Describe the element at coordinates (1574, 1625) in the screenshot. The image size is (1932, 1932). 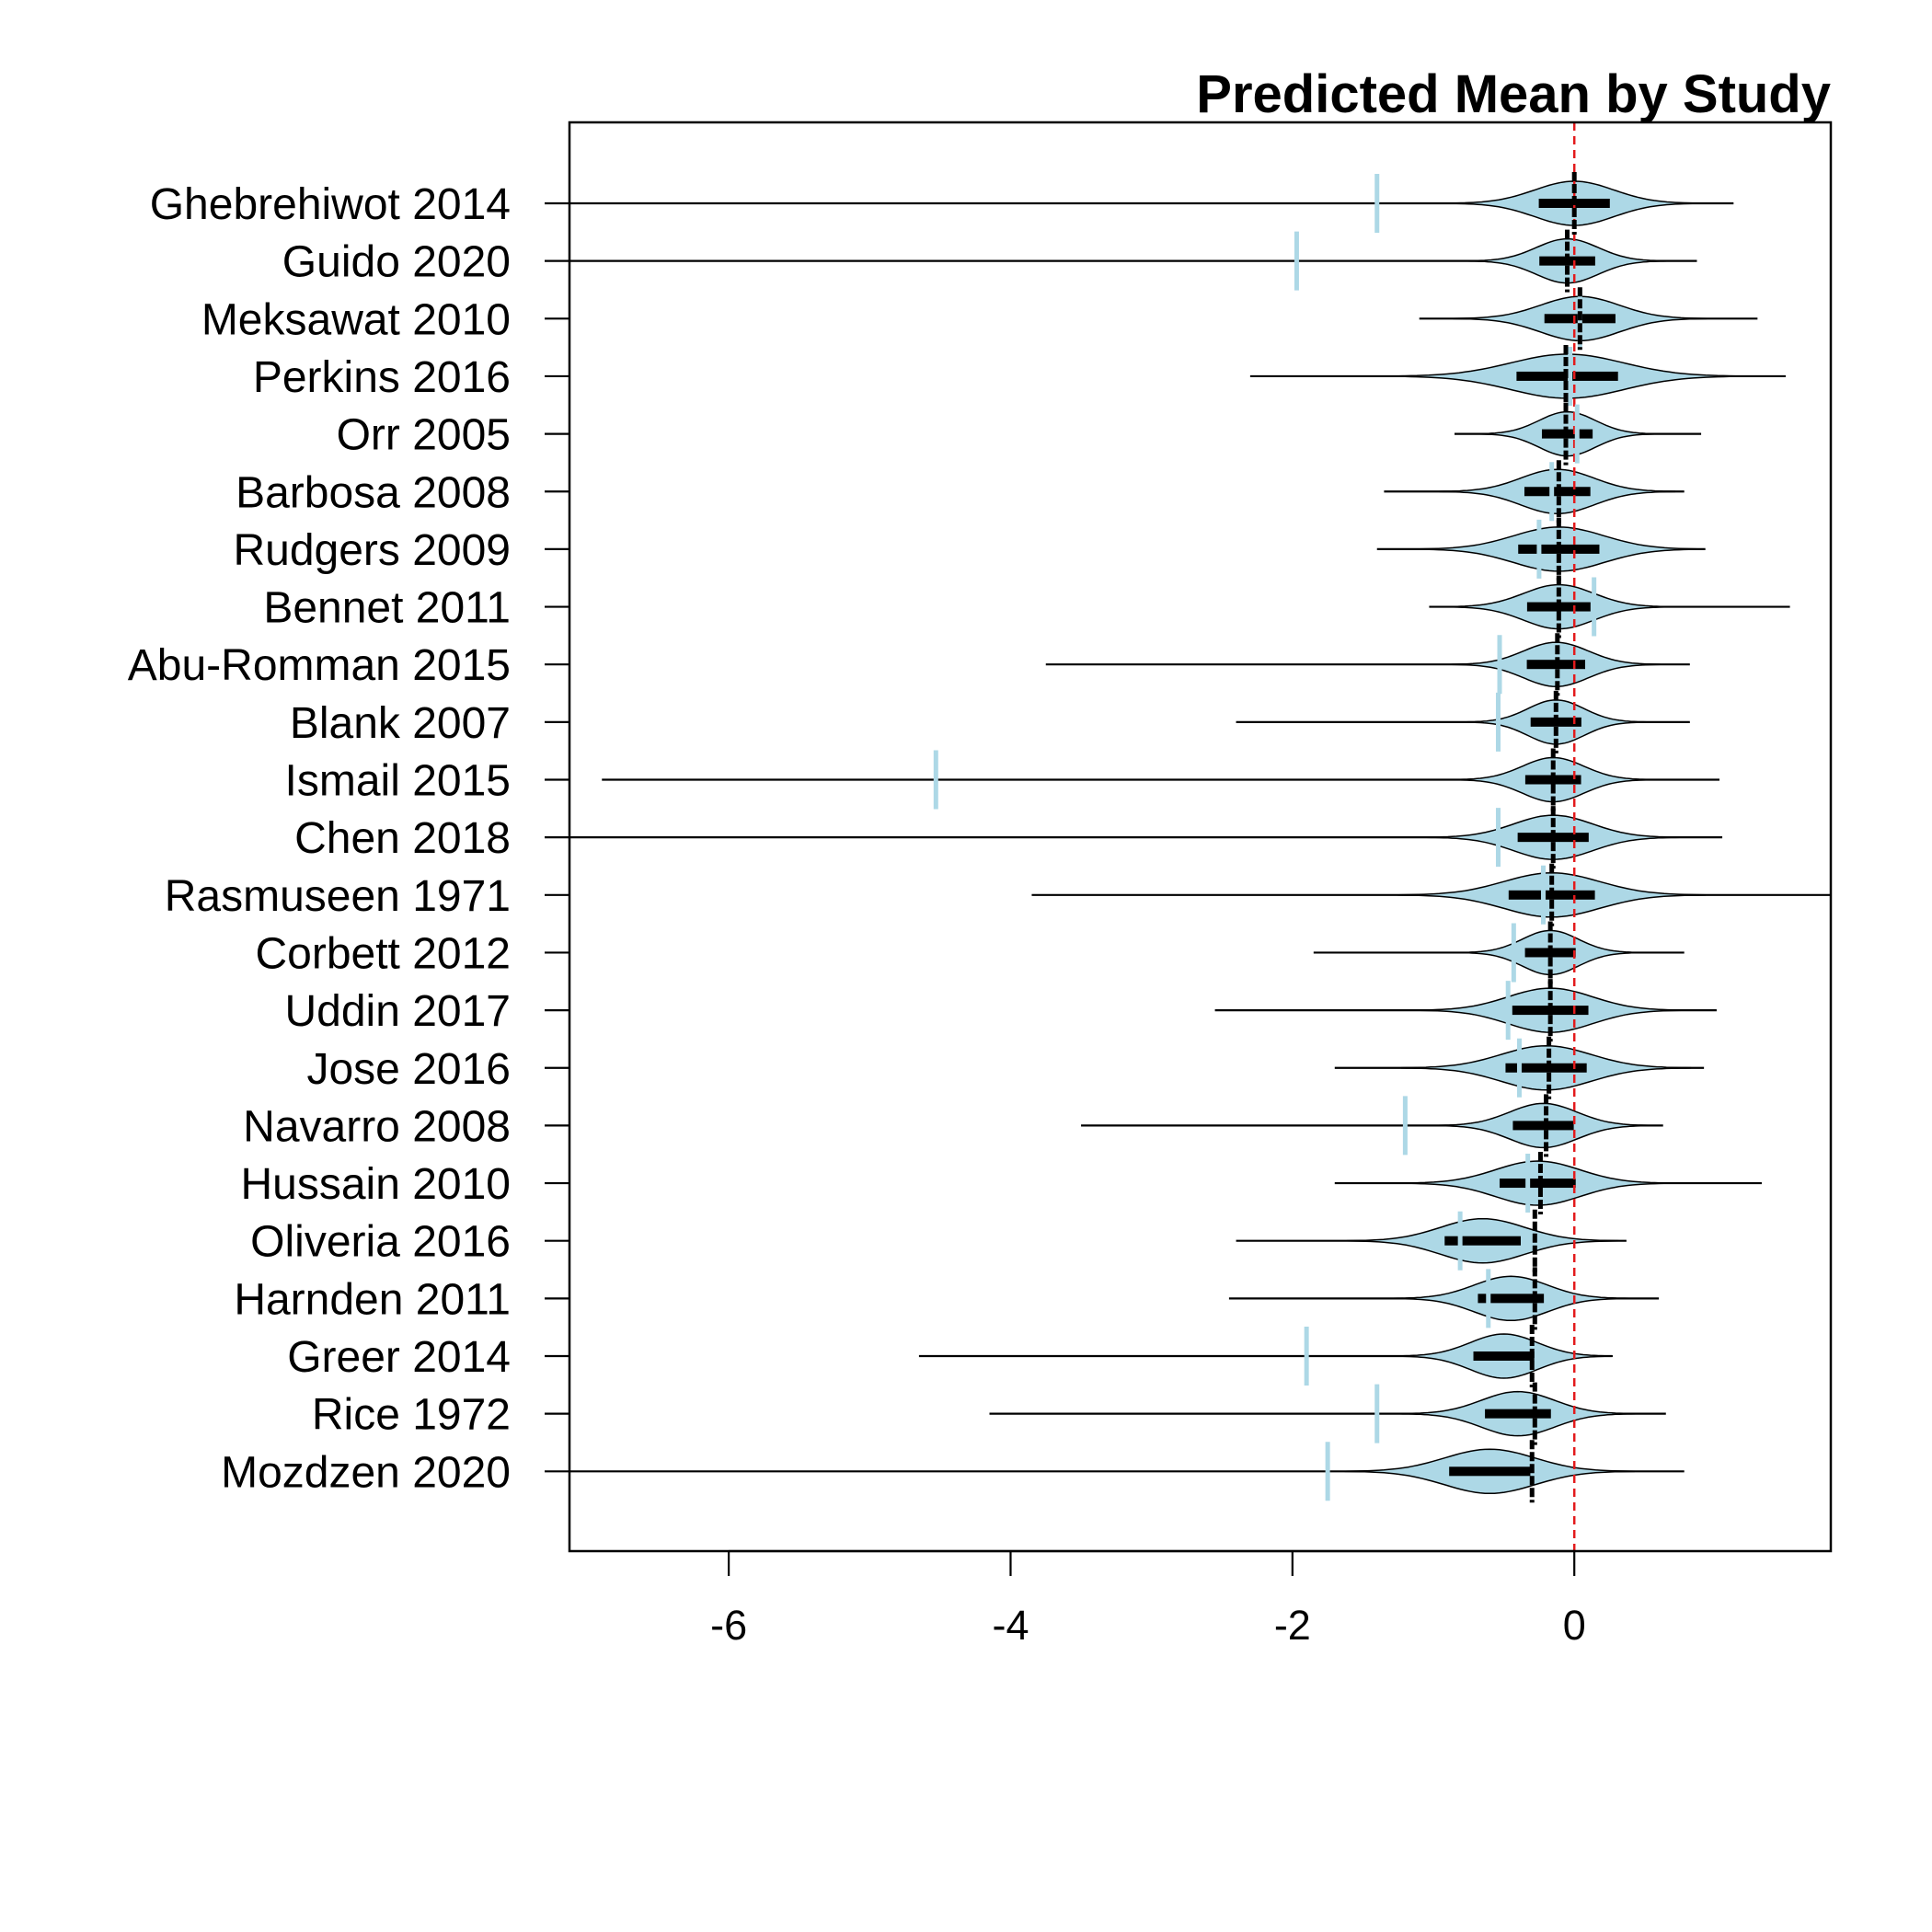
I see `x-tick-label-3: 0` at that location.